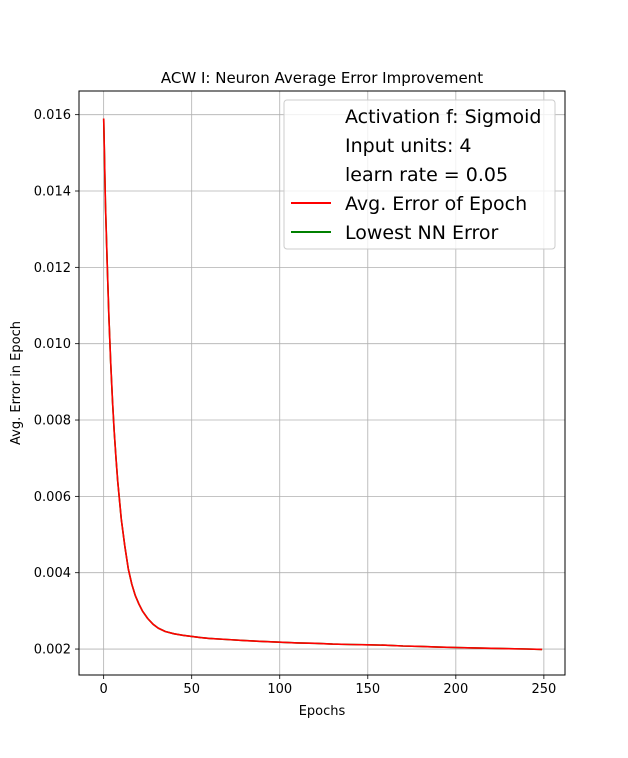 The width and height of the screenshot is (628, 758). What do you see at coordinates (408, 146) in the screenshot?
I see `legend-text-input-units: Input units: 4` at bounding box center [408, 146].